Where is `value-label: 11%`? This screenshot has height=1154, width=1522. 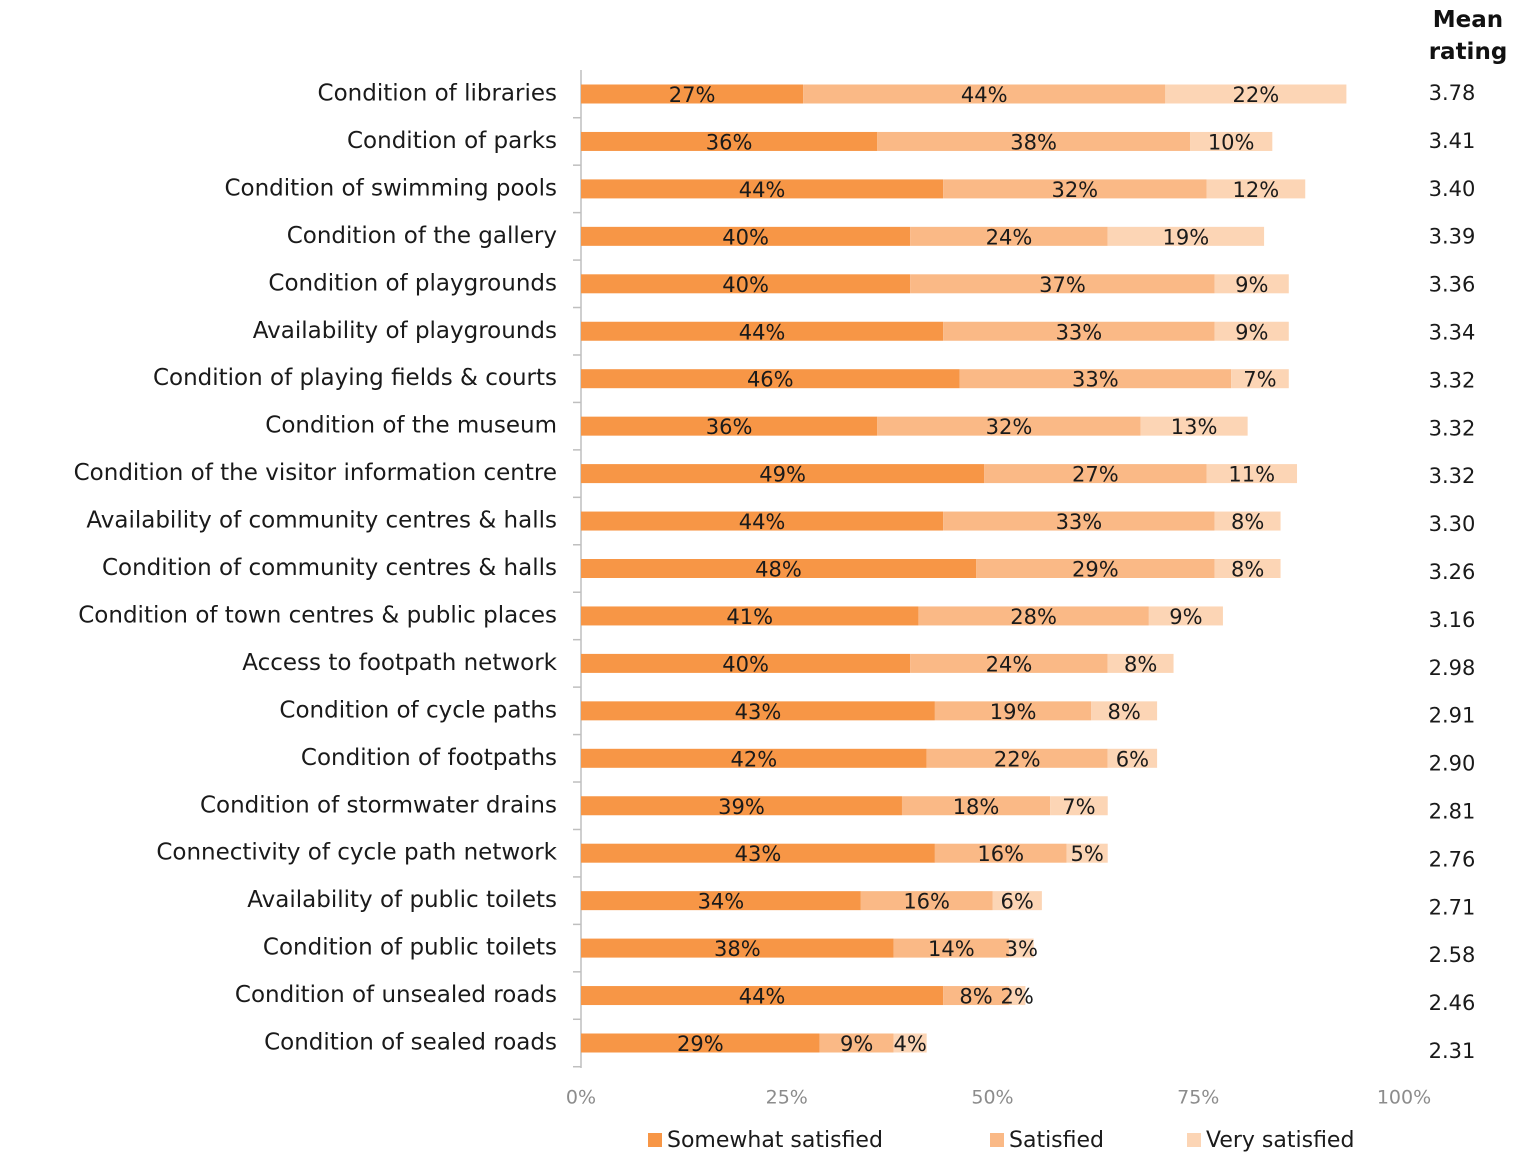
value-label: 11% is located at coordinates (1251, 475).